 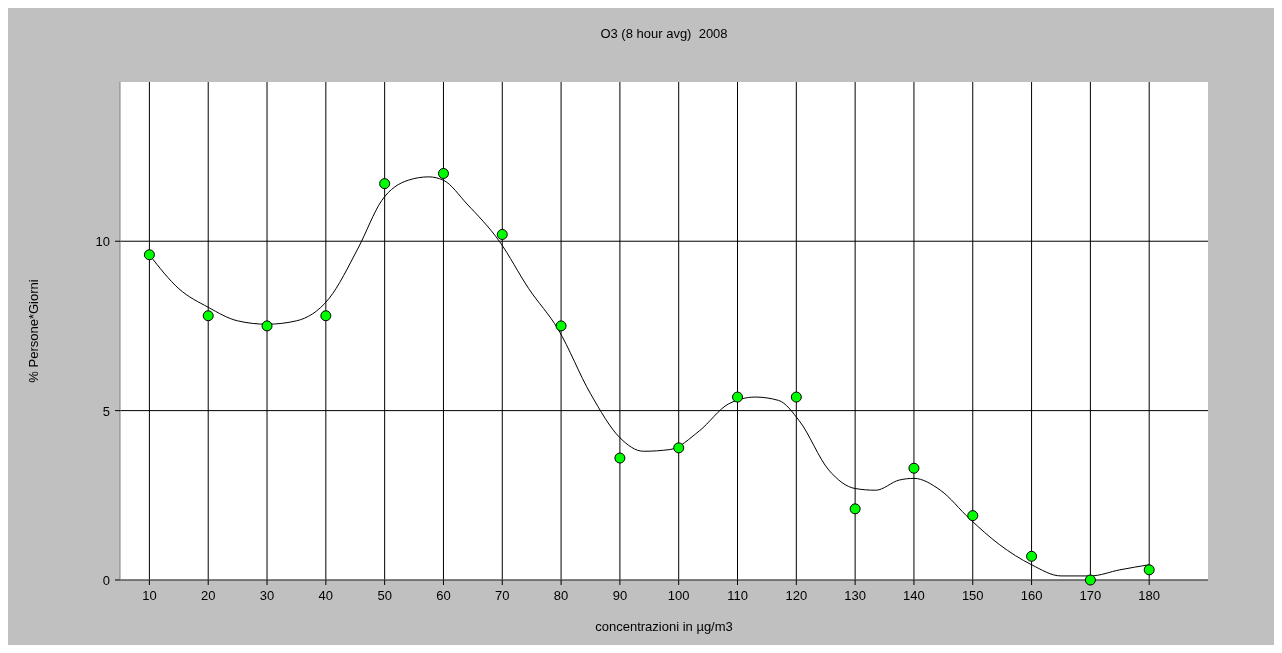 What do you see at coordinates (561, 595) in the screenshot?
I see `x-tick-label: 80` at bounding box center [561, 595].